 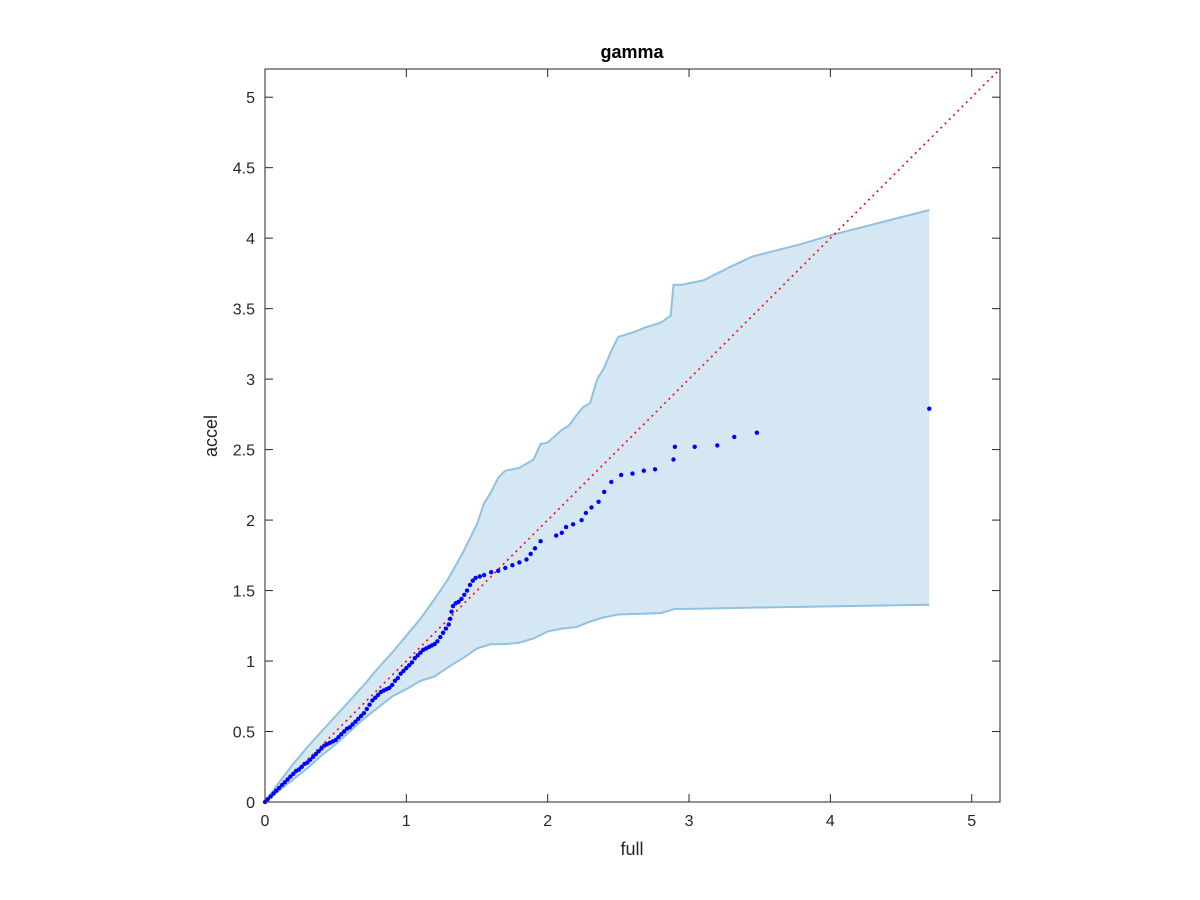 What do you see at coordinates (211, 436) in the screenshot?
I see `y-axis-title: accel` at bounding box center [211, 436].